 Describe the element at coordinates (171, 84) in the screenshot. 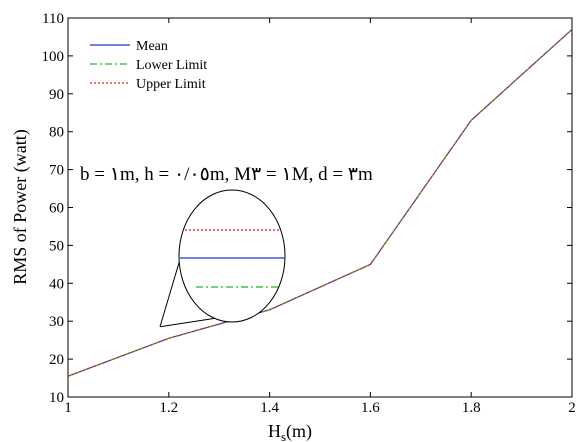

I see `legend-label: Upper Limit` at that location.